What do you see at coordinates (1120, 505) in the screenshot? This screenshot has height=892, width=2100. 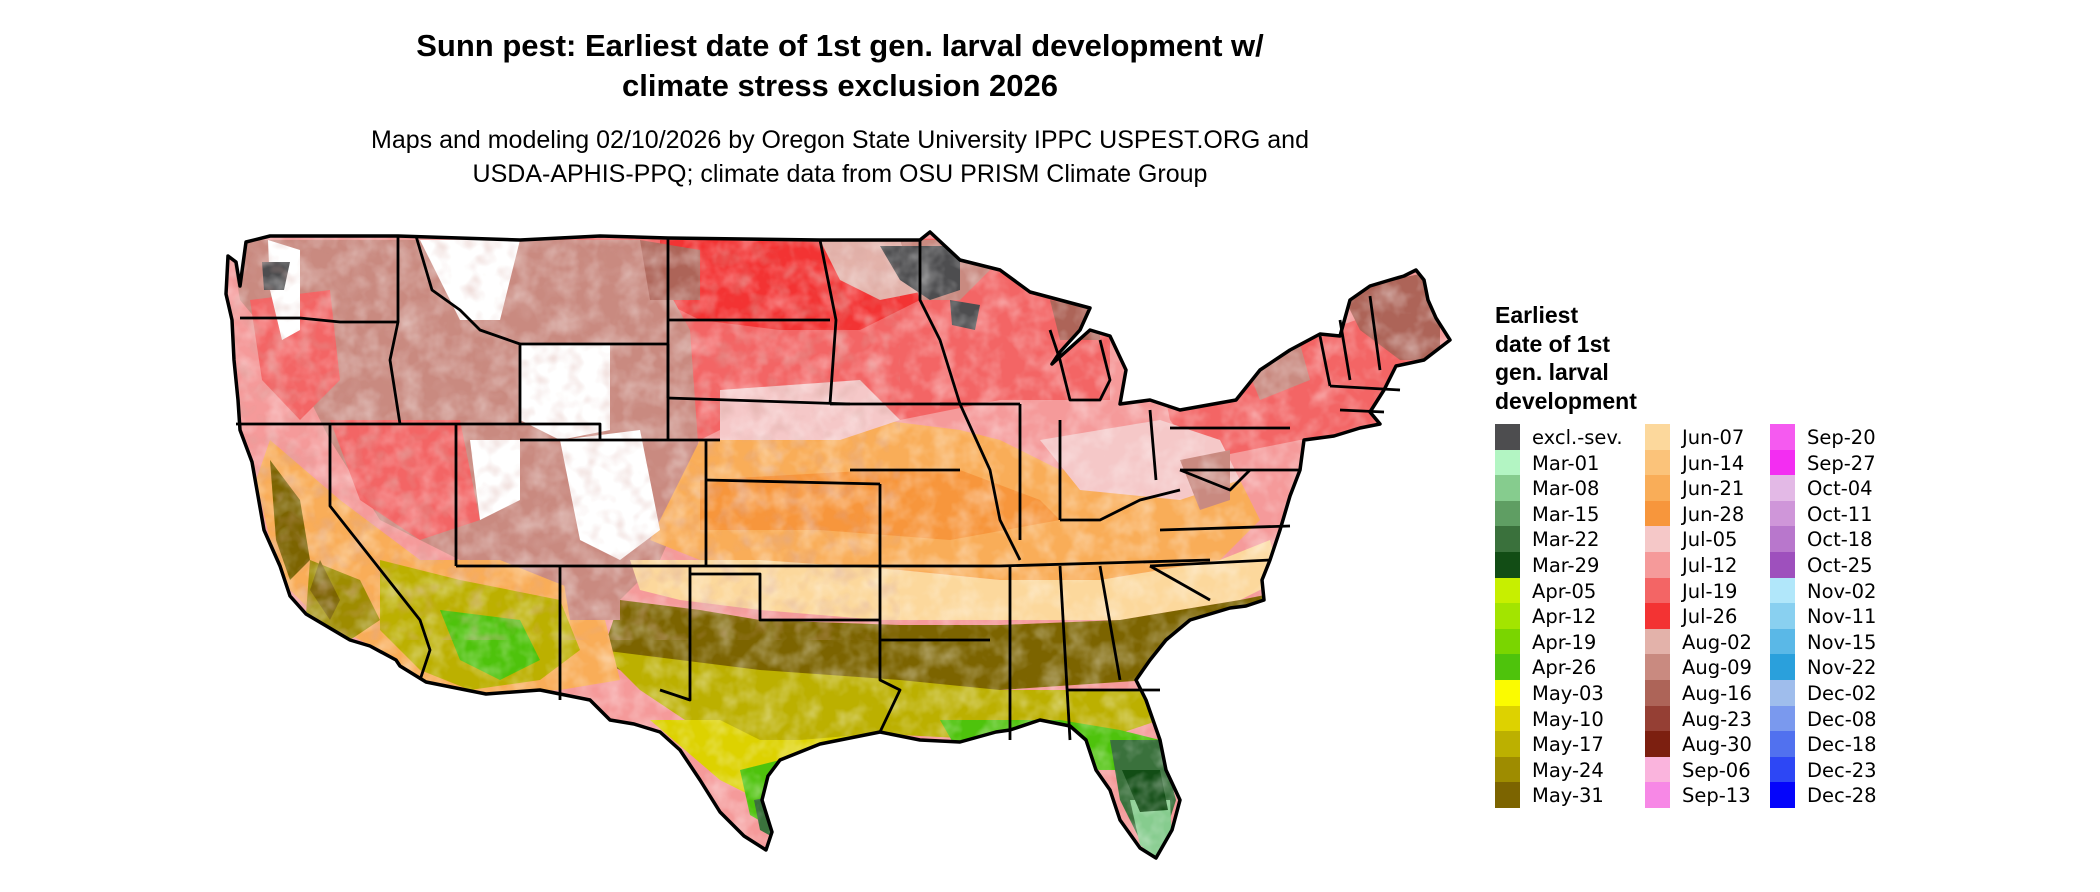 I see `border-ky-oh` at bounding box center [1120, 505].